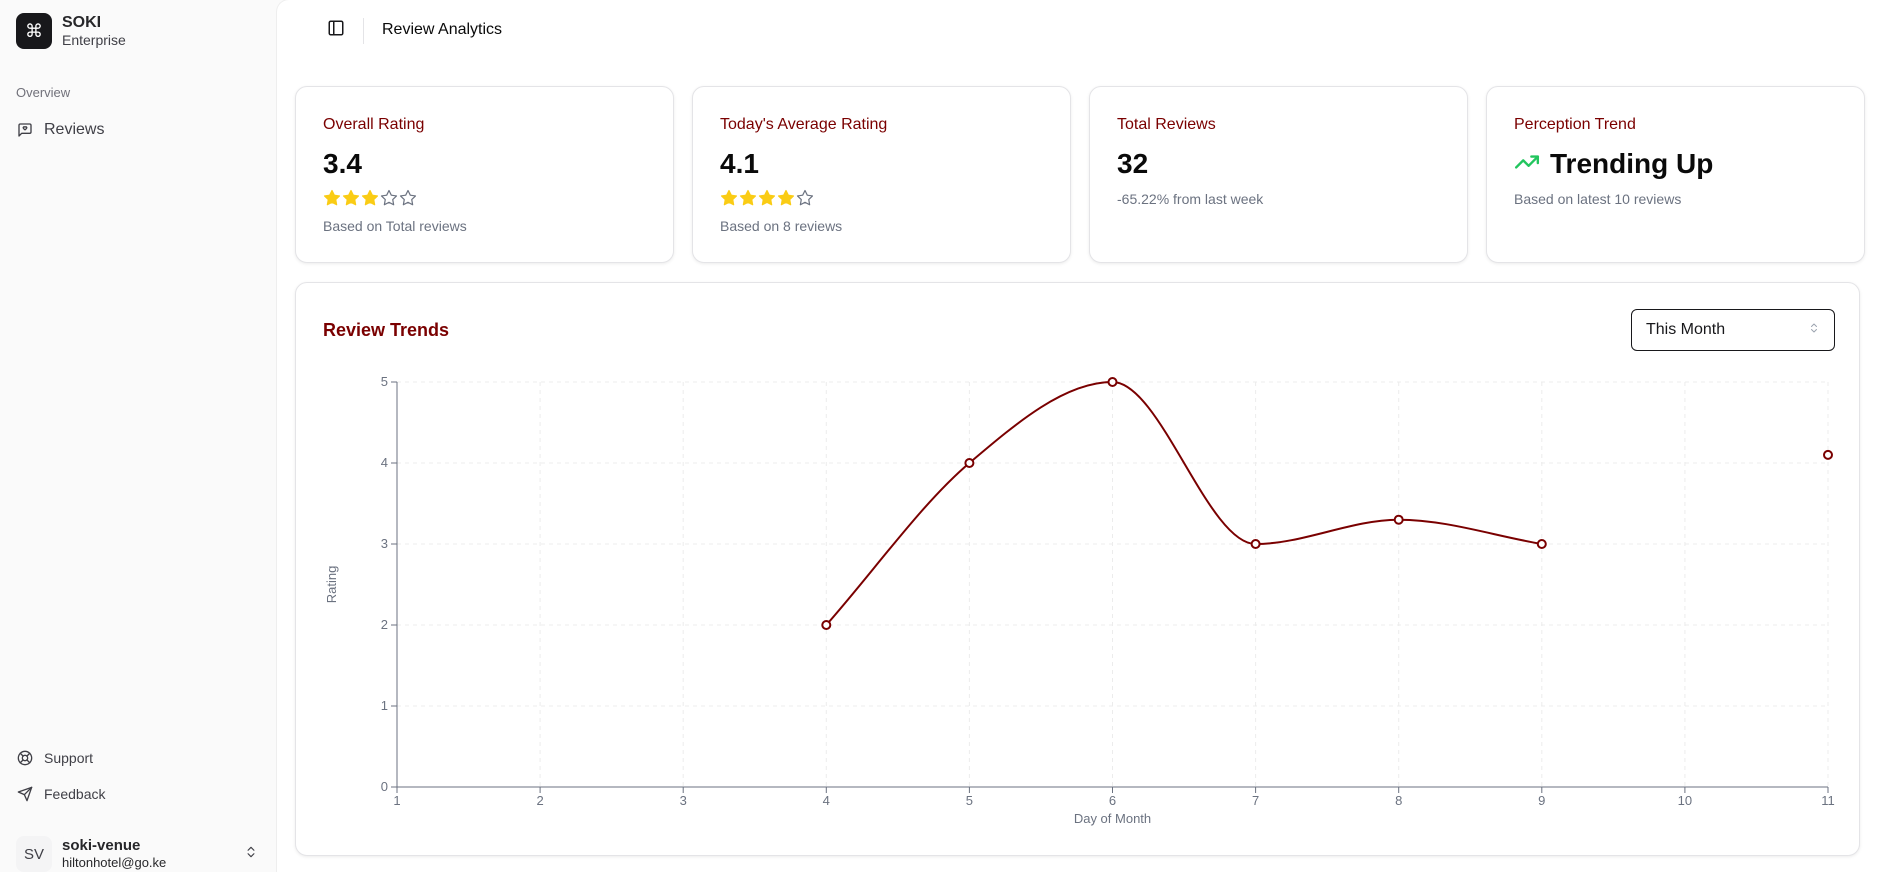 The image size is (1877, 872). I want to click on stat-subtitle: Based on latest 10 reviews, so click(1598, 199).